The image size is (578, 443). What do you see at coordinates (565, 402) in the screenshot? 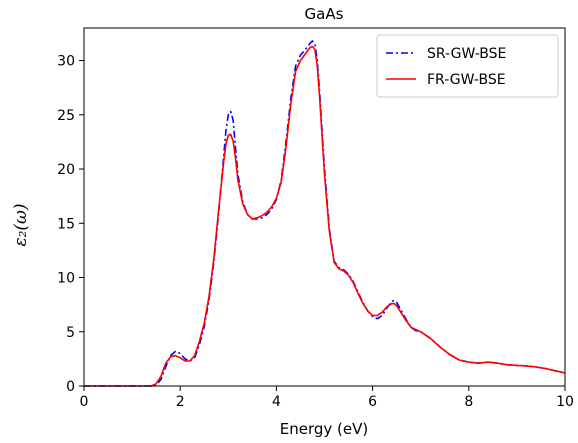
I see `x-tick-label: 10` at bounding box center [565, 402].